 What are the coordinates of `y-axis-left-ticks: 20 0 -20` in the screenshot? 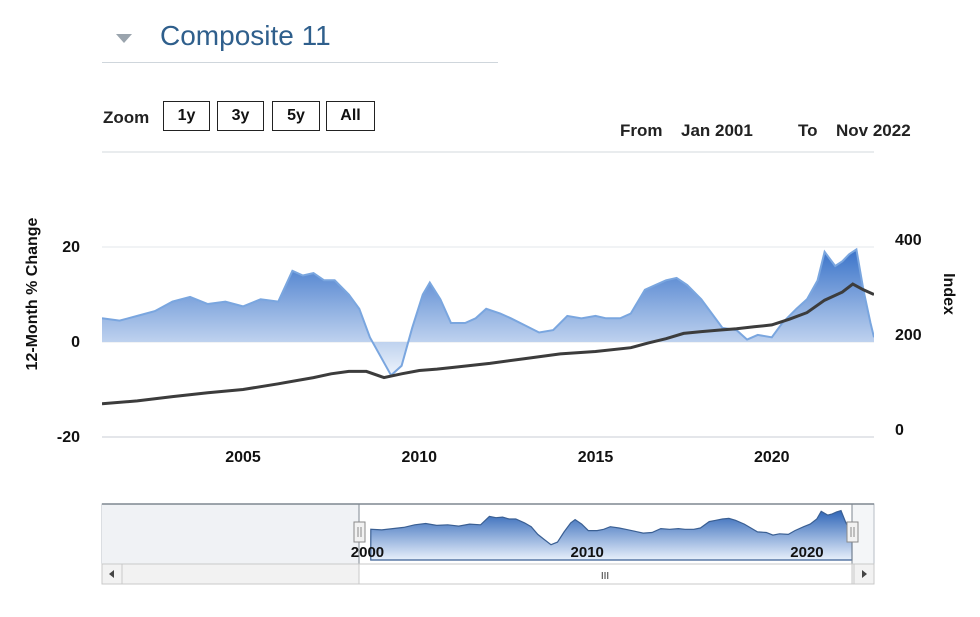 It's located at (68, 342).